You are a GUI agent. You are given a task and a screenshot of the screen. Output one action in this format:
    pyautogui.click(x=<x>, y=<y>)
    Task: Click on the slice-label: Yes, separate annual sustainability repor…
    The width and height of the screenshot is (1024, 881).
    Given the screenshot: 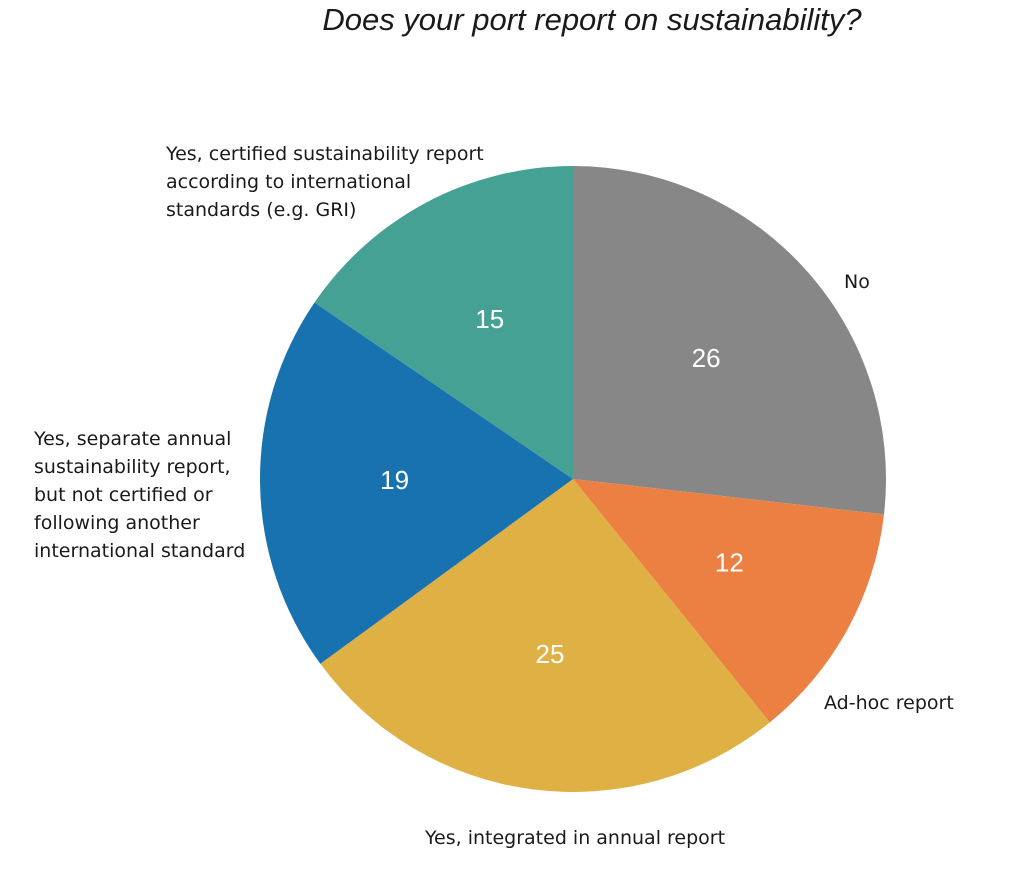 What is the action you would take?
    pyautogui.click(x=139, y=495)
    